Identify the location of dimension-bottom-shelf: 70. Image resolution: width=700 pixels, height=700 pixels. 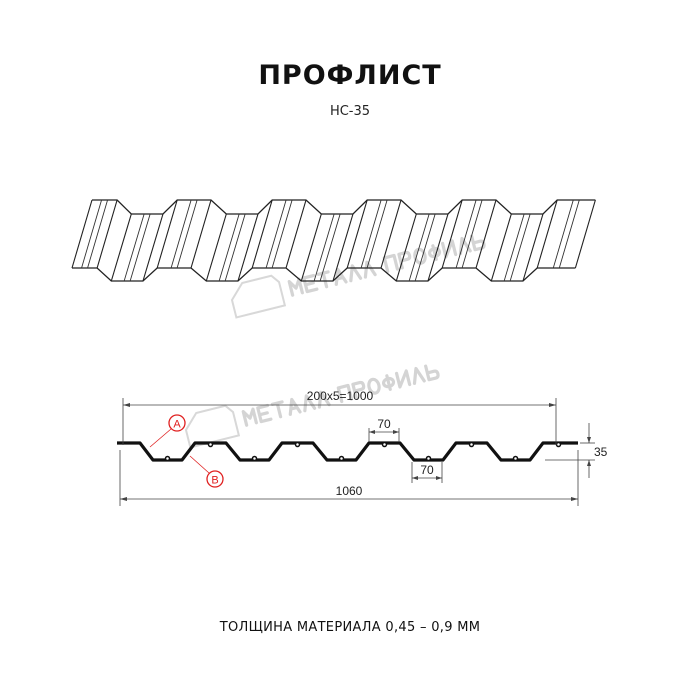
(427, 470).